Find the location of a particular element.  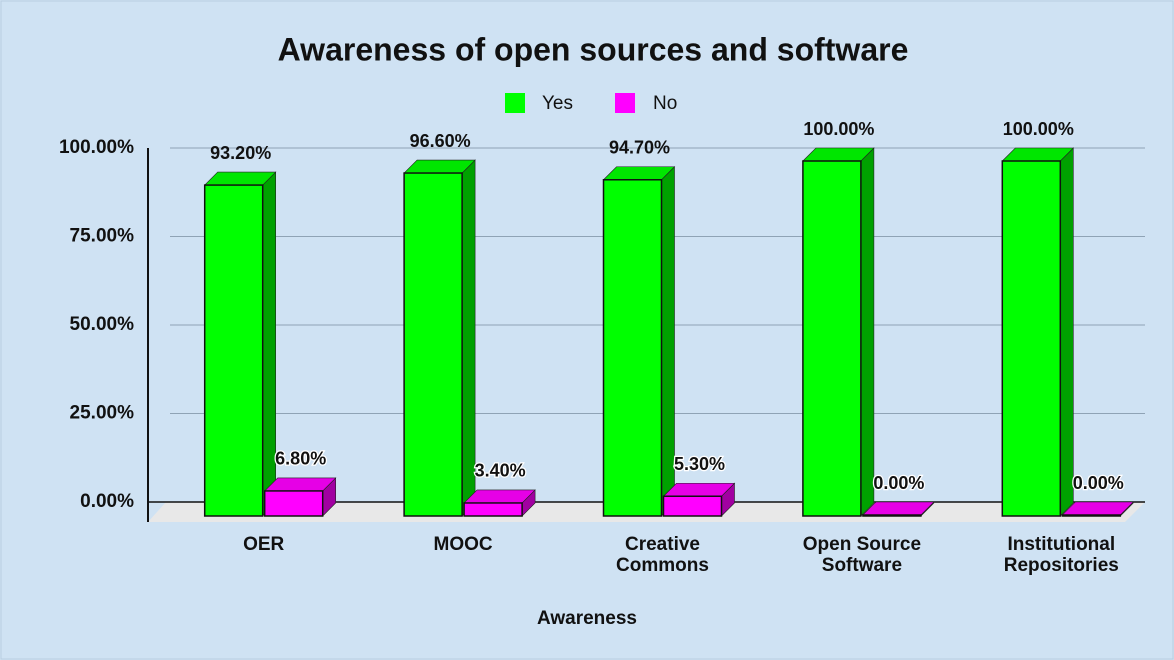

y-tick-label: 0.00% is located at coordinates (107, 501).